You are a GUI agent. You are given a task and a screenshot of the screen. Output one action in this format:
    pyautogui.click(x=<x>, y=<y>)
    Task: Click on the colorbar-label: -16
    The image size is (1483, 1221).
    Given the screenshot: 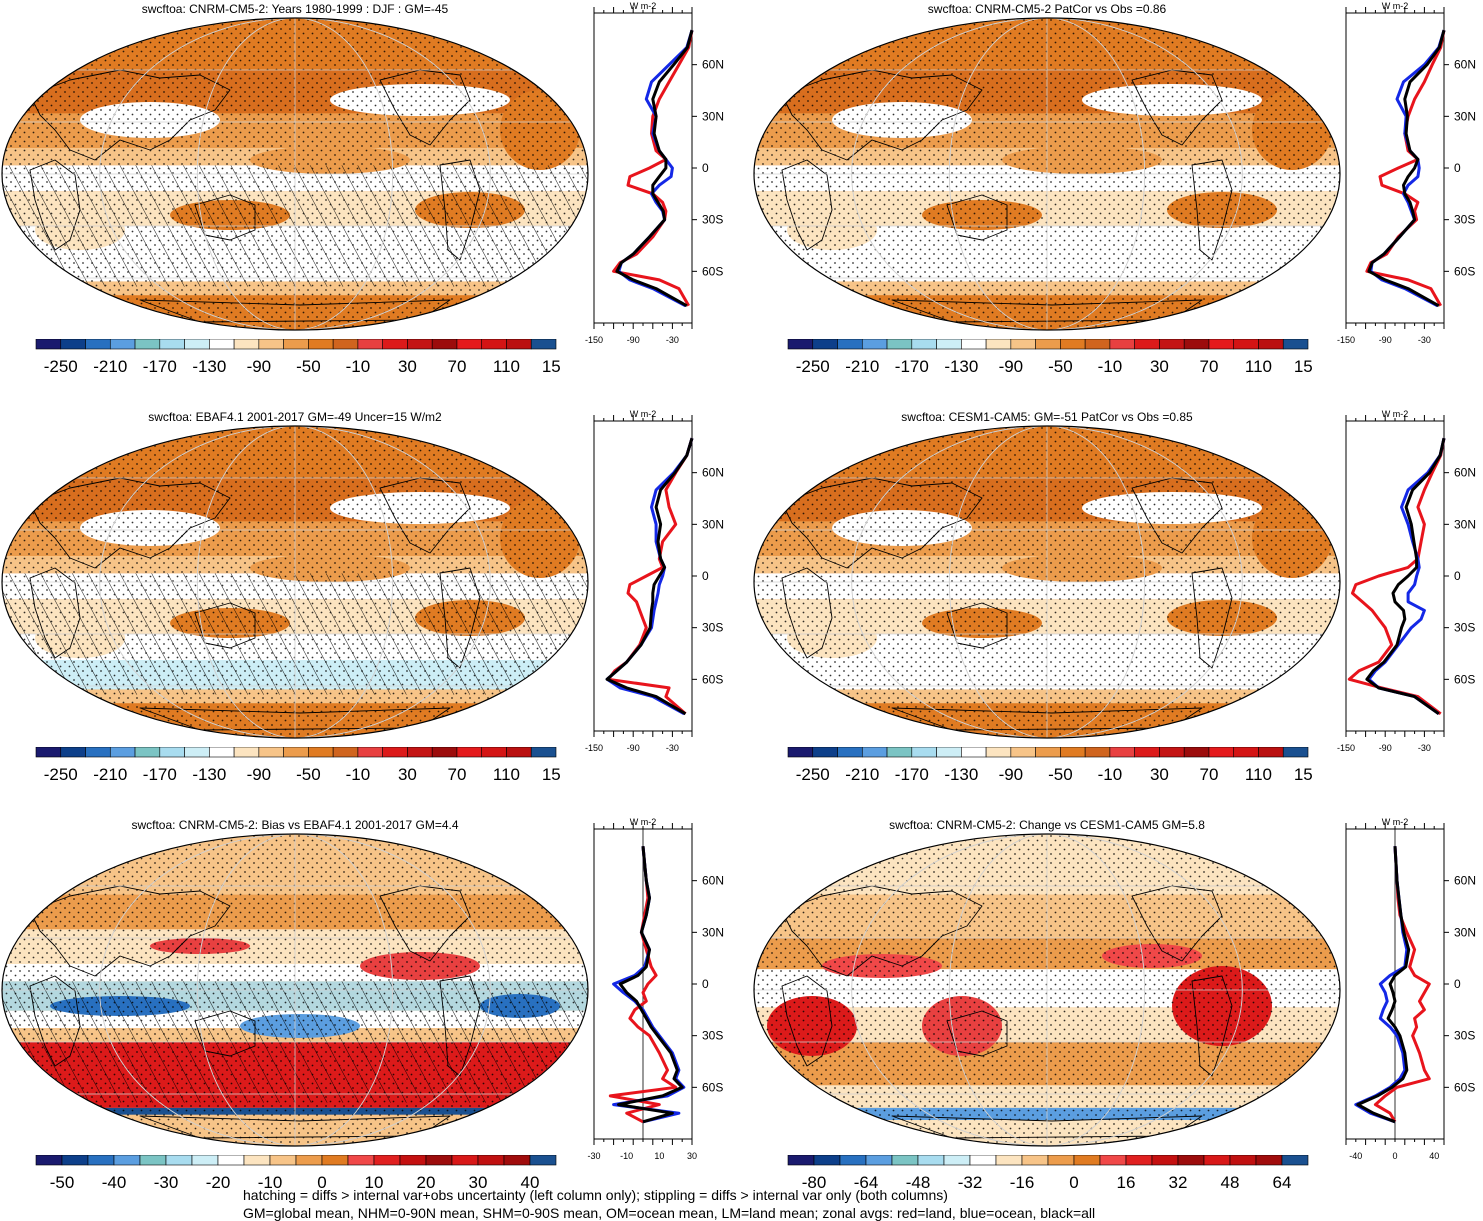 What is the action you would take?
    pyautogui.click(x=1022, y=1182)
    